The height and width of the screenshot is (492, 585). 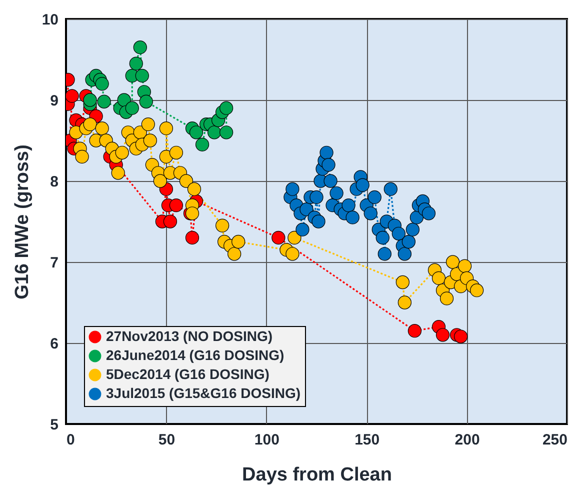 What do you see at coordinates (189, 336) in the screenshot?
I see `legend-label: 27Nov2013 (NO DOSING)` at bounding box center [189, 336].